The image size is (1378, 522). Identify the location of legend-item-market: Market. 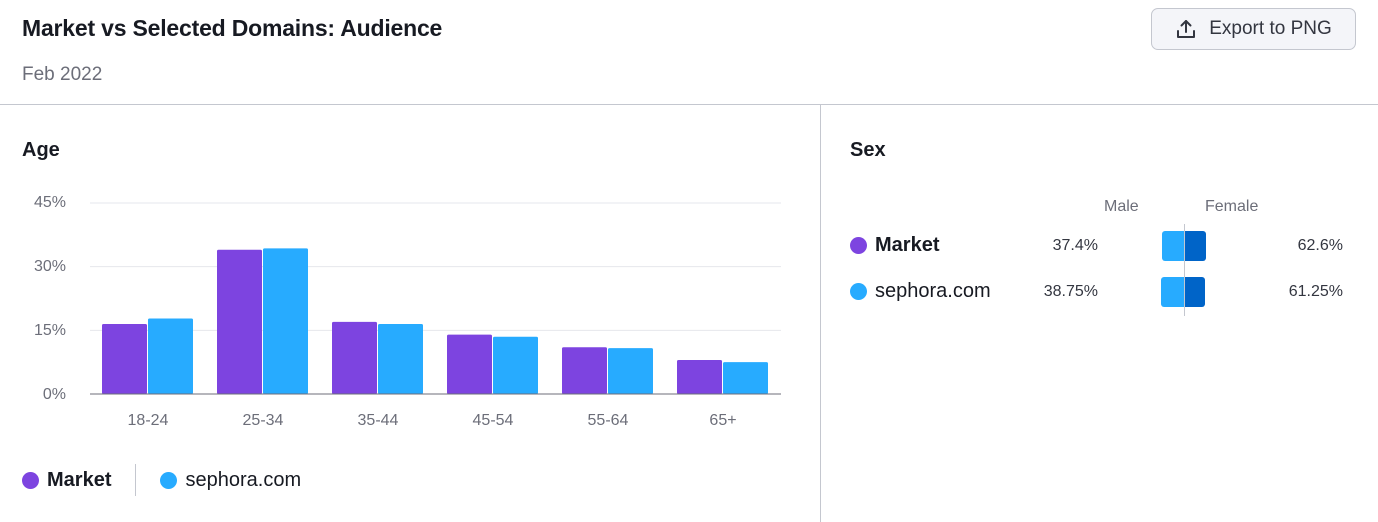
(66, 480).